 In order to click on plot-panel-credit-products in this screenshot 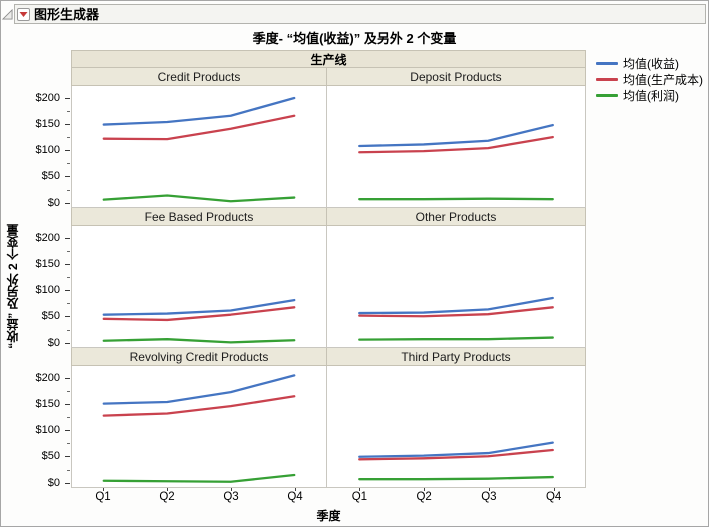, I will do `click(199, 147)`.